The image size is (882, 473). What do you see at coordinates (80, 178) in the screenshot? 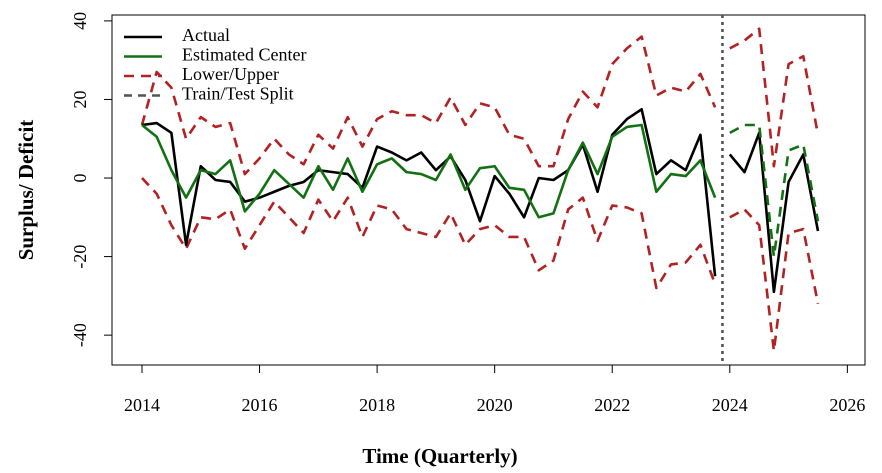
I see `y-tick-label: 0` at bounding box center [80, 178].